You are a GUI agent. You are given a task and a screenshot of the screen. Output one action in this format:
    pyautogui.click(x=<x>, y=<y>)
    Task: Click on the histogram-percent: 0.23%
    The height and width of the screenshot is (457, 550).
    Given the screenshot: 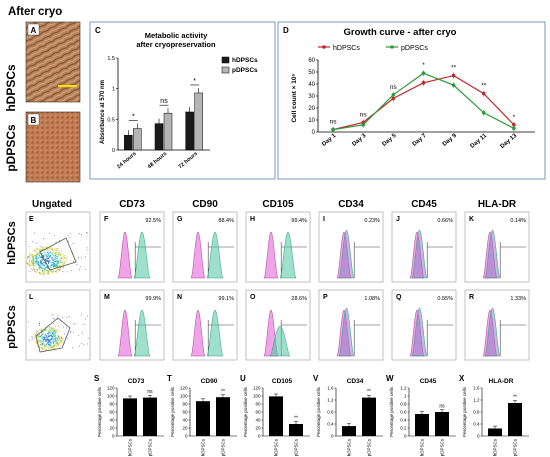 What is the action you would take?
    pyautogui.click(x=372, y=221)
    